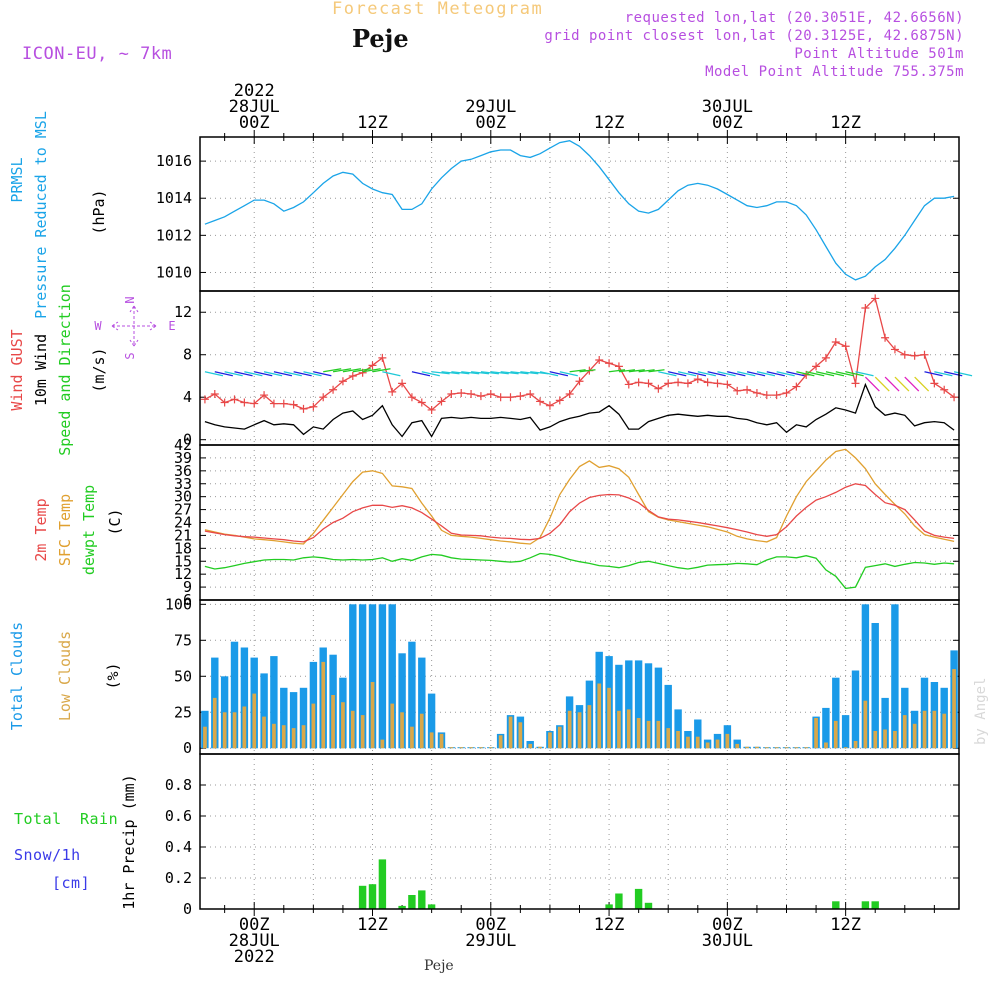  Describe the element at coordinates (178, 816) in the screenshot. I see `ytick-label: 0.6` at that location.